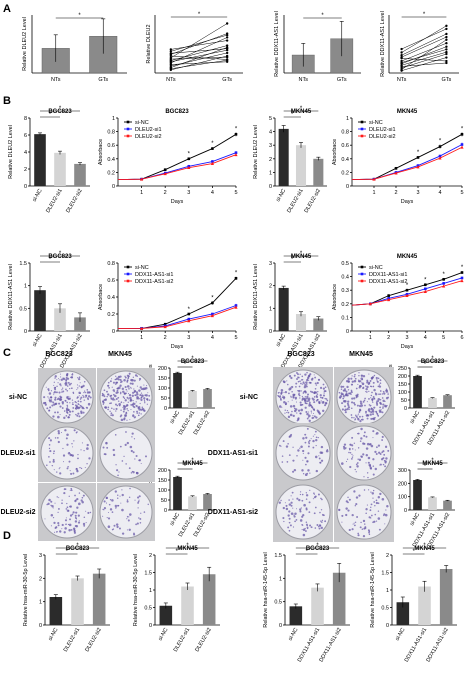  I want to click on c-left-row-label-1: DLEU2-si1, so click(17, 453).